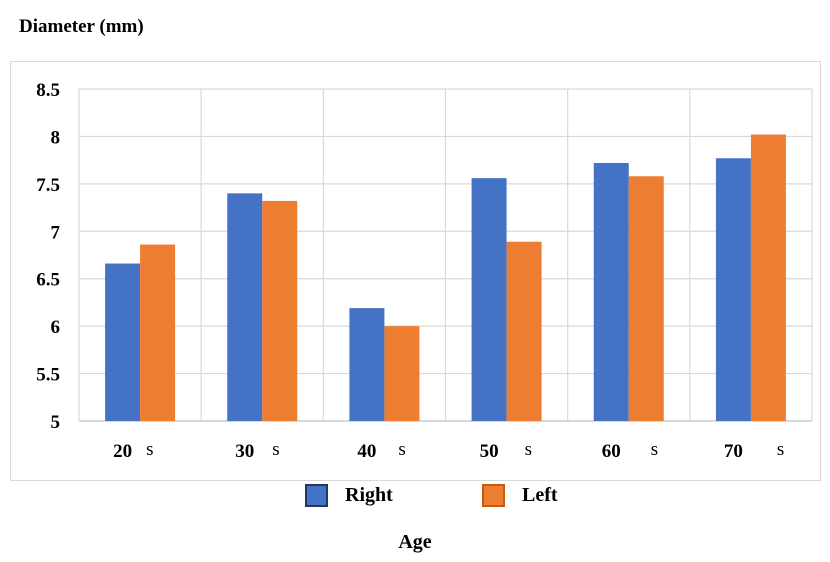 This screenshot has height=562, width=830. I want to click on legend-swatch-right, so click(316, 495).